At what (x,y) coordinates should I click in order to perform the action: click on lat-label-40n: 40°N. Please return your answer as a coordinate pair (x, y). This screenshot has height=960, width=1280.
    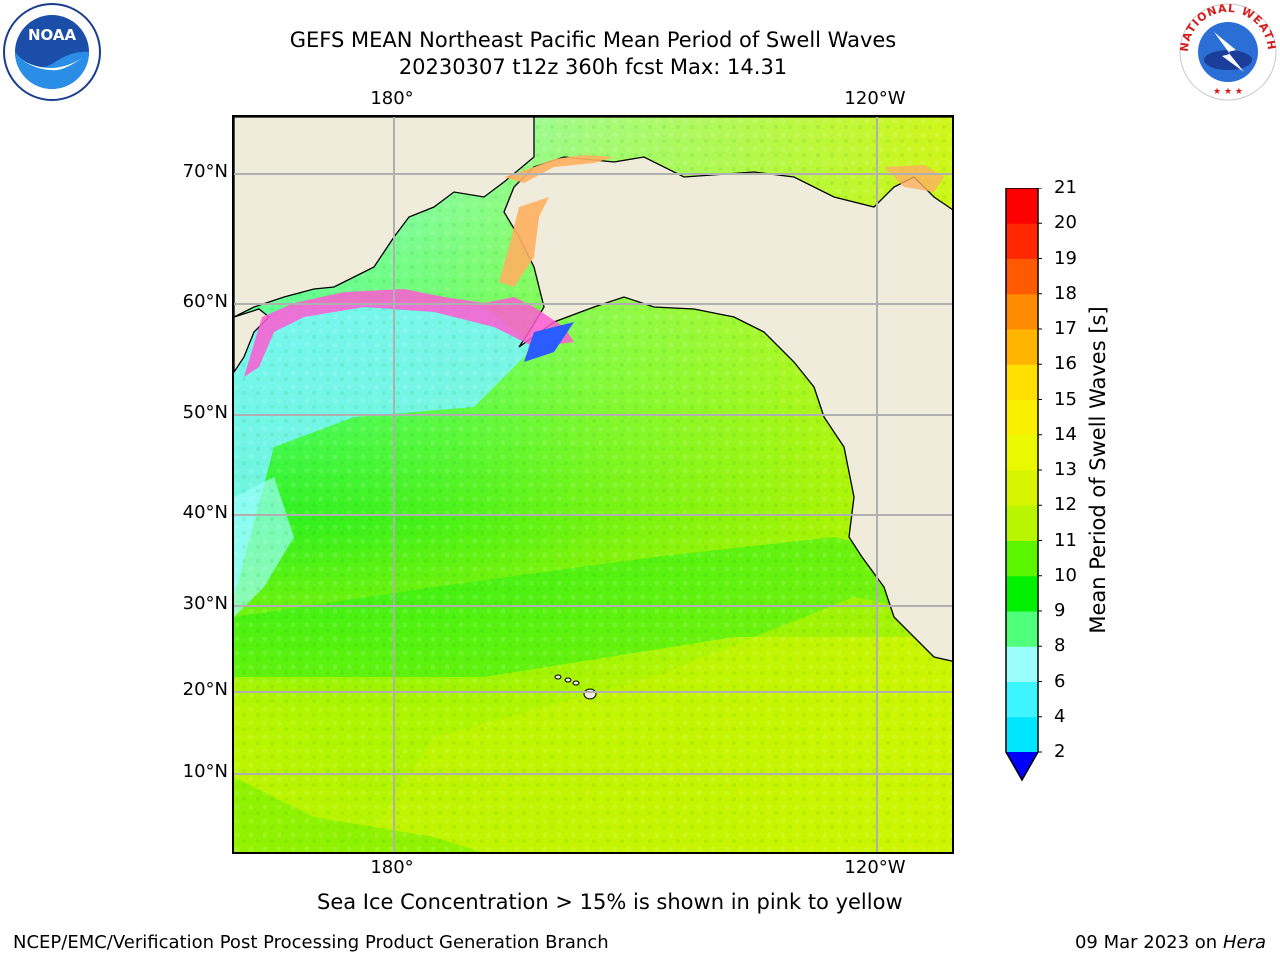
    Looking at the image, I should click on (205, 512).